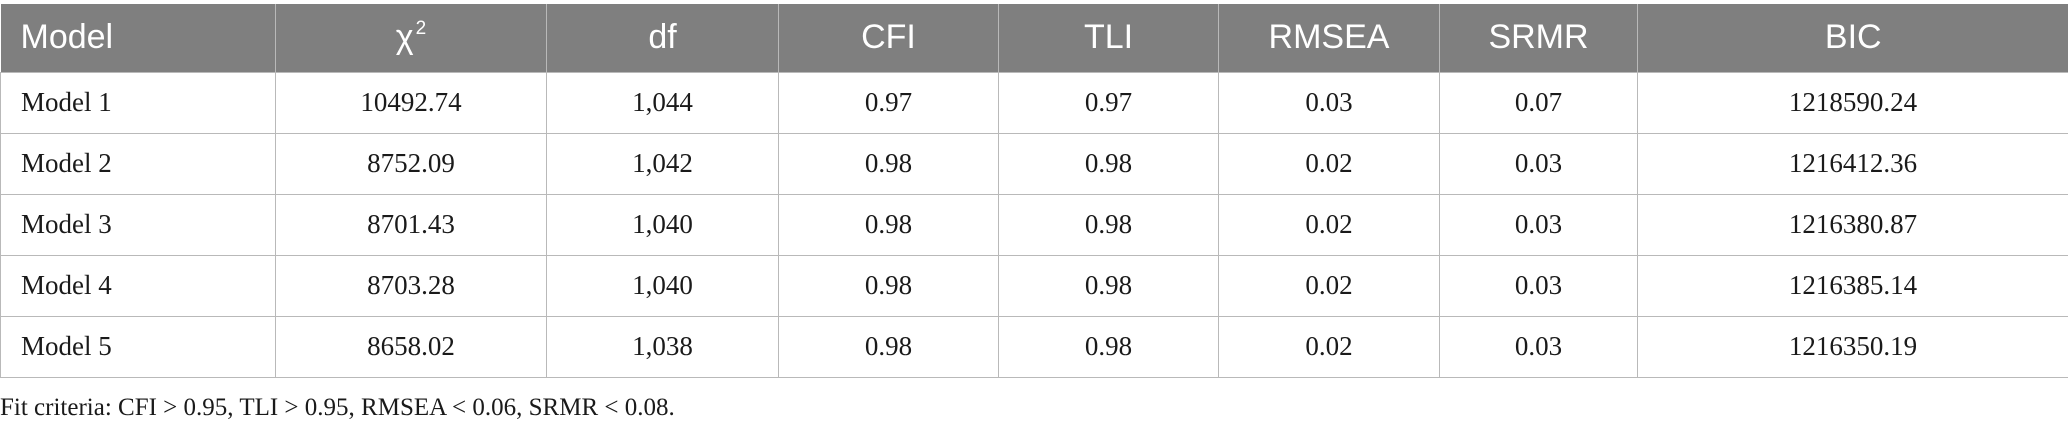  Describe the element at coordinates (138, 285) in the screenshot. I see `cell-model: Model 4` at that location.